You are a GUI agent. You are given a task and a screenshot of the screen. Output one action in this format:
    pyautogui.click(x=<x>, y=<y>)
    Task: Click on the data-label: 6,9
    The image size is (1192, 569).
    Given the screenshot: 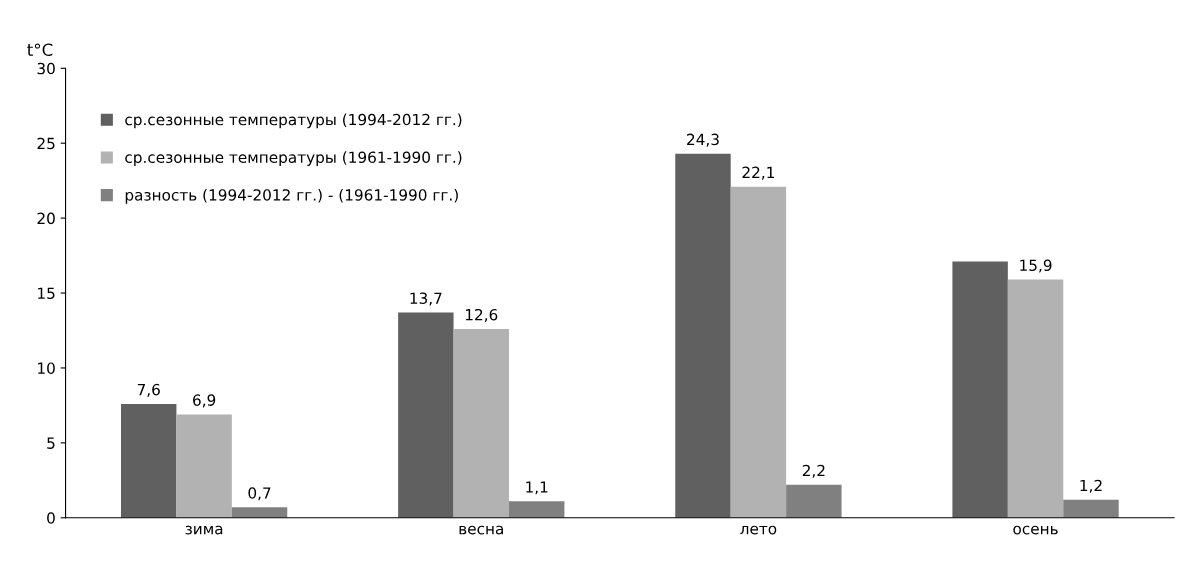 What is the action you would take?
    pyautogui.click(x=204, y=401)
    